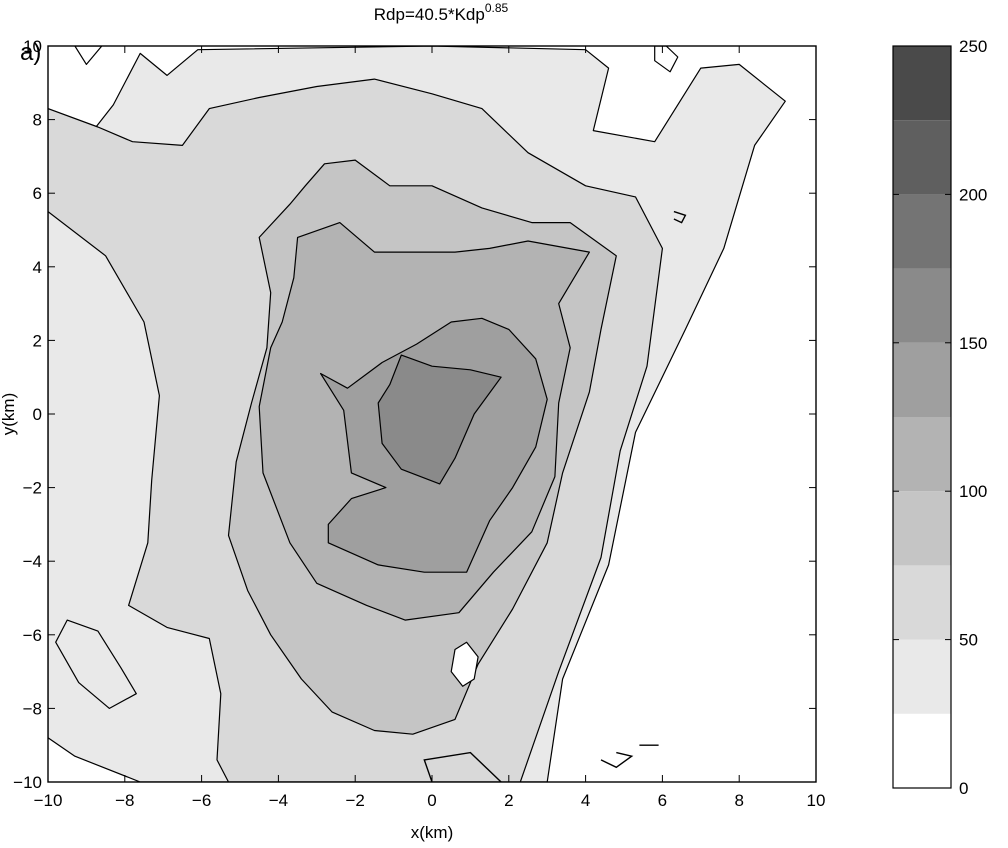 The height and width of the screenshot is (848, 1008). What do you see at coordinates (662, 800) in the screenshot?
I see `x-tick-label: 6` at bounding box center [662, 800].